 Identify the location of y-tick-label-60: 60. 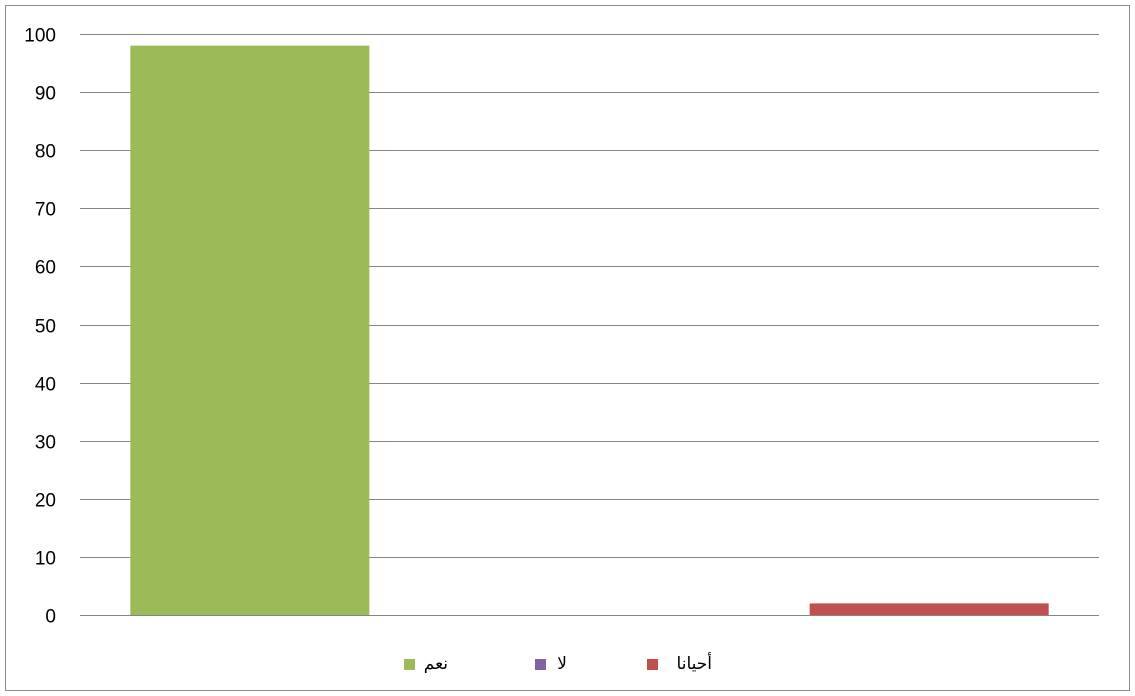
(45, 268).